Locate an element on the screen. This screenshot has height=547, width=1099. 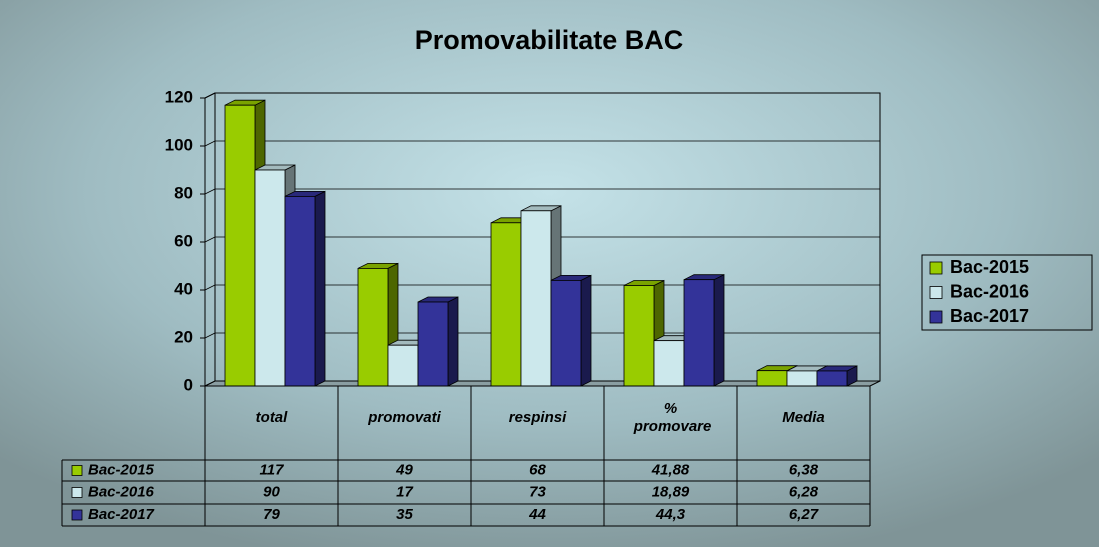
data-label: 6,38 is located at coordinates (804, 469).